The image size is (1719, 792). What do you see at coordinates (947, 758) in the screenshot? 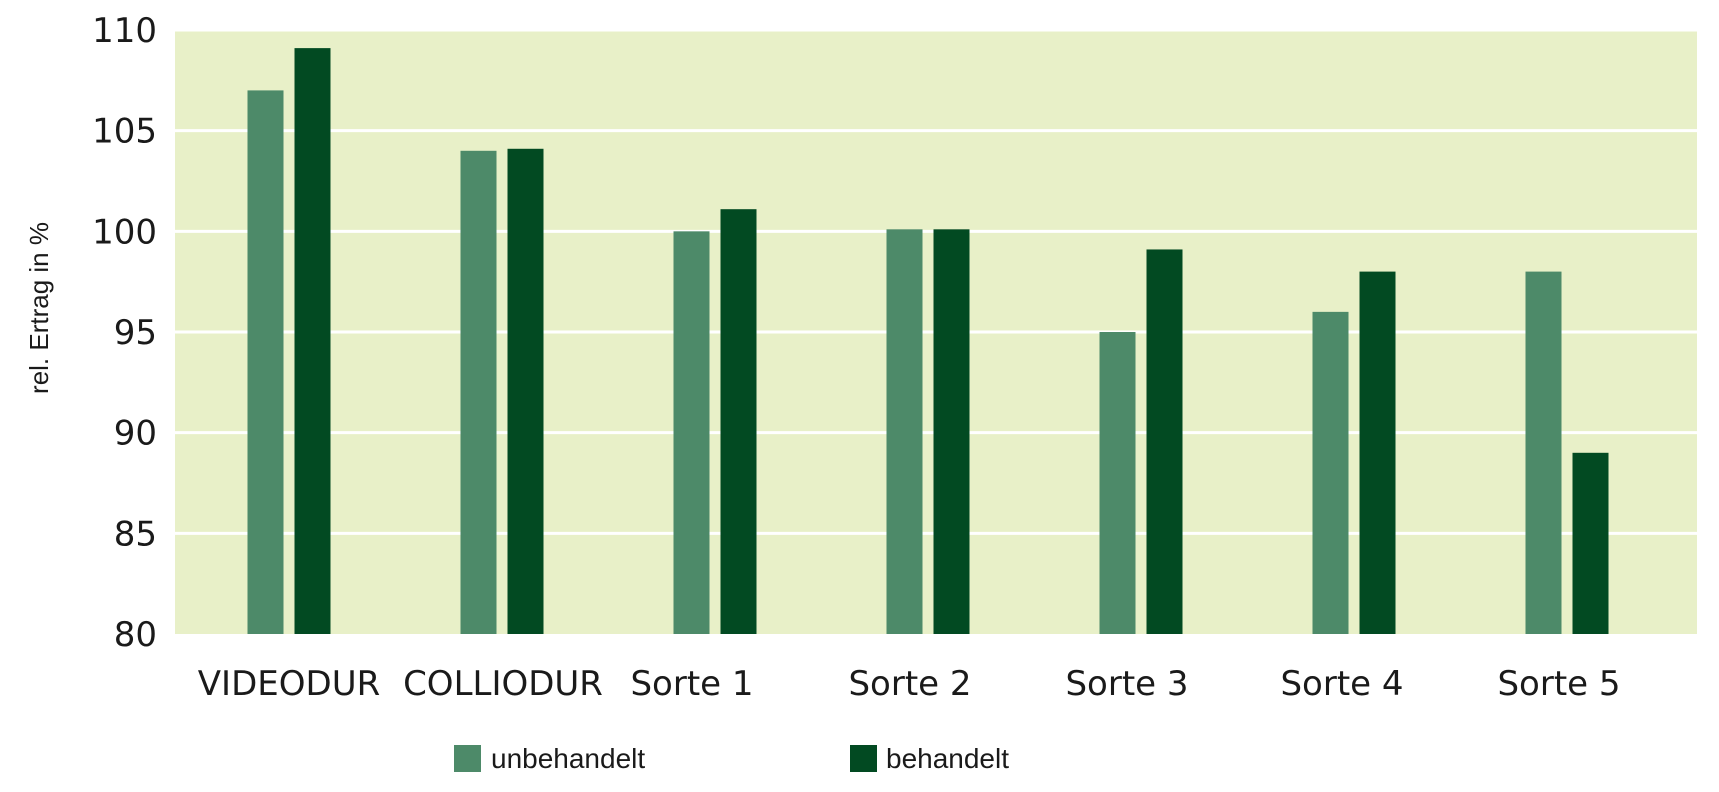
I see `legend-label-behandelt: behandelt` at bounding box center [947, 758].